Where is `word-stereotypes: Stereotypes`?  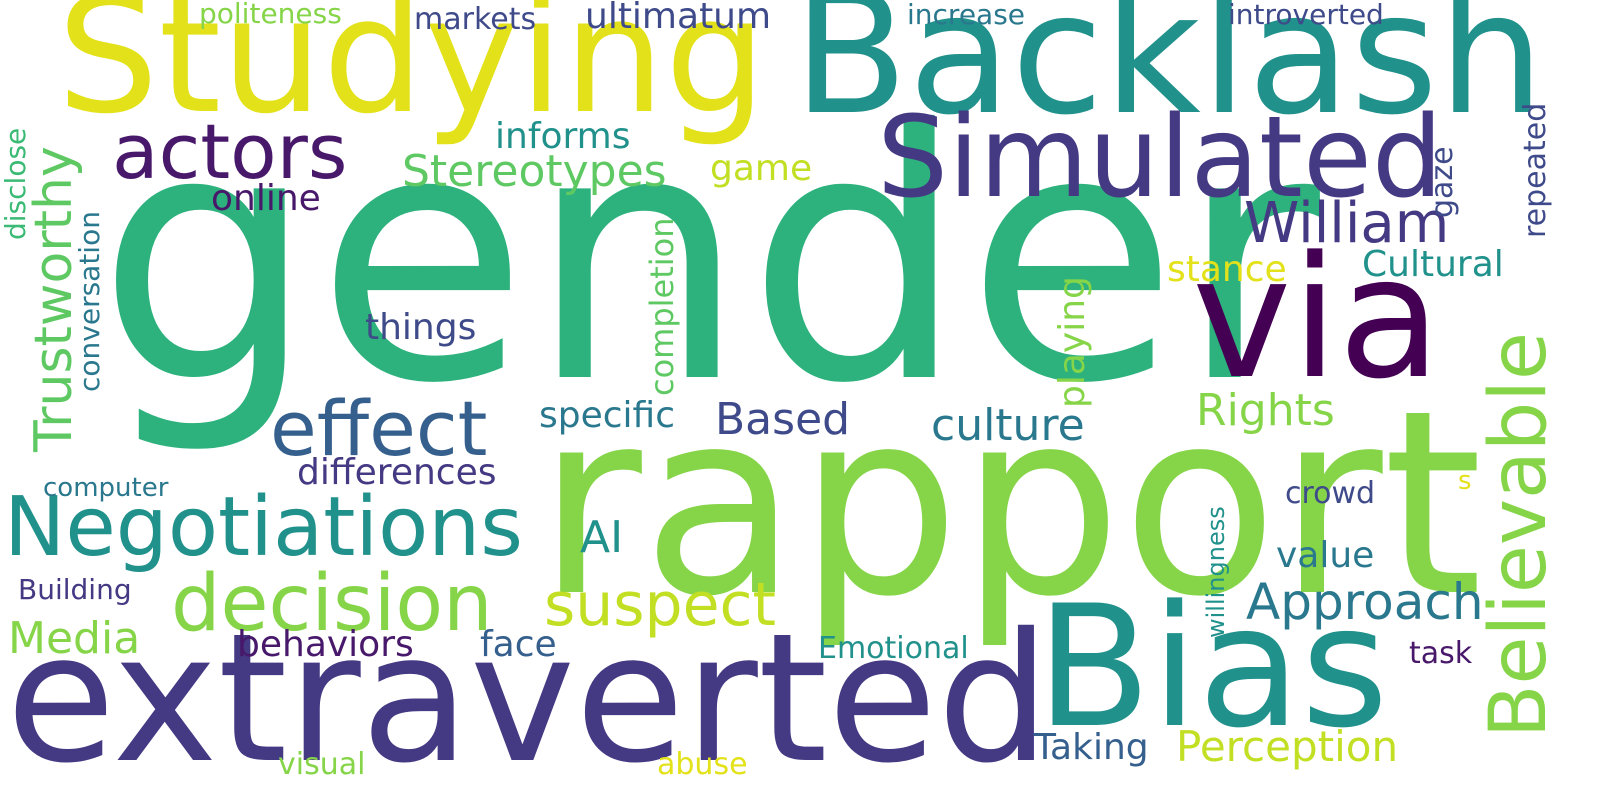
word-stereotypes: Stereotypes is located at coordinates (534, 171).